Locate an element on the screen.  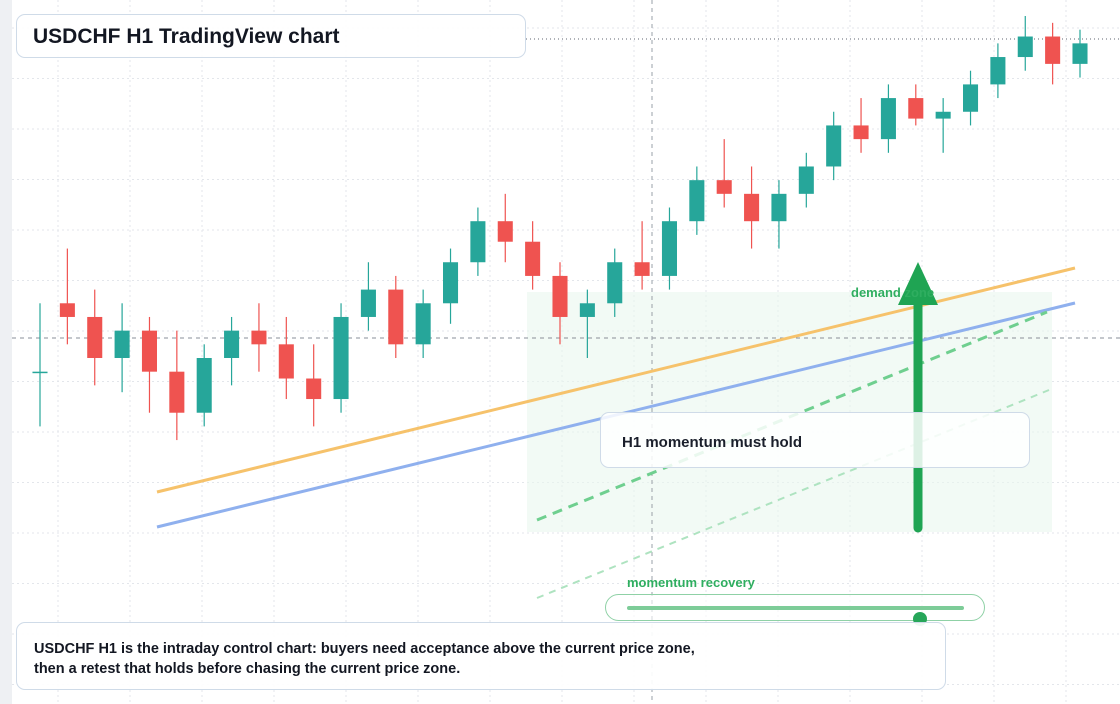
momentum-callout-text: H1 momentum must hold is located at coordinates (712, 442).